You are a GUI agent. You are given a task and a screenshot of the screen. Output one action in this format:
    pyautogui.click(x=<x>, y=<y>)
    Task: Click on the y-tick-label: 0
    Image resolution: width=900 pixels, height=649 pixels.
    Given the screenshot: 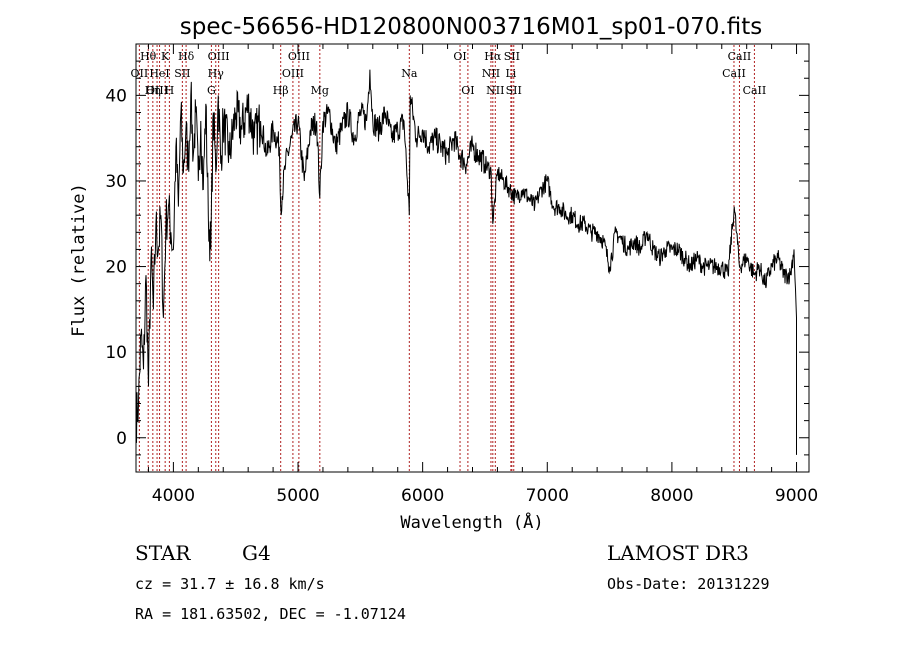 What is the action you would take?
    pyautogui.click(x=121, y=439)
    